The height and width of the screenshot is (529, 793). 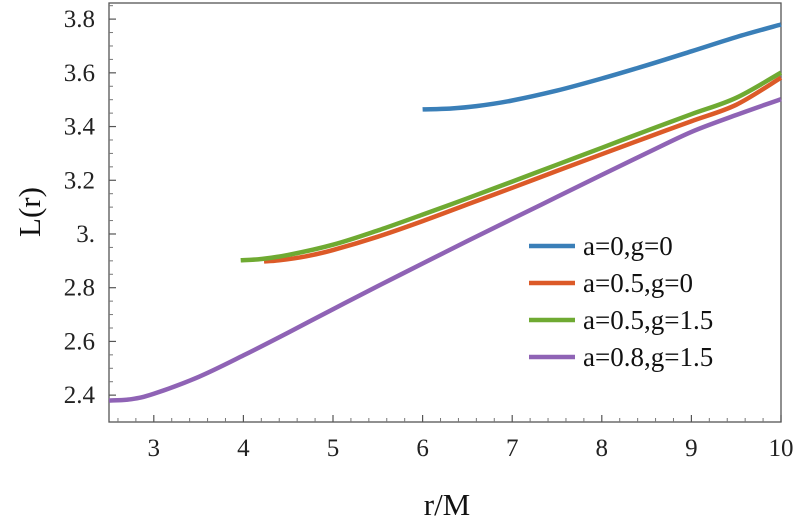 What do you see at coordinates (79, 341) in the screenshot?
I see `y-tick-label: 2.6` at bounding box center [79, 341].